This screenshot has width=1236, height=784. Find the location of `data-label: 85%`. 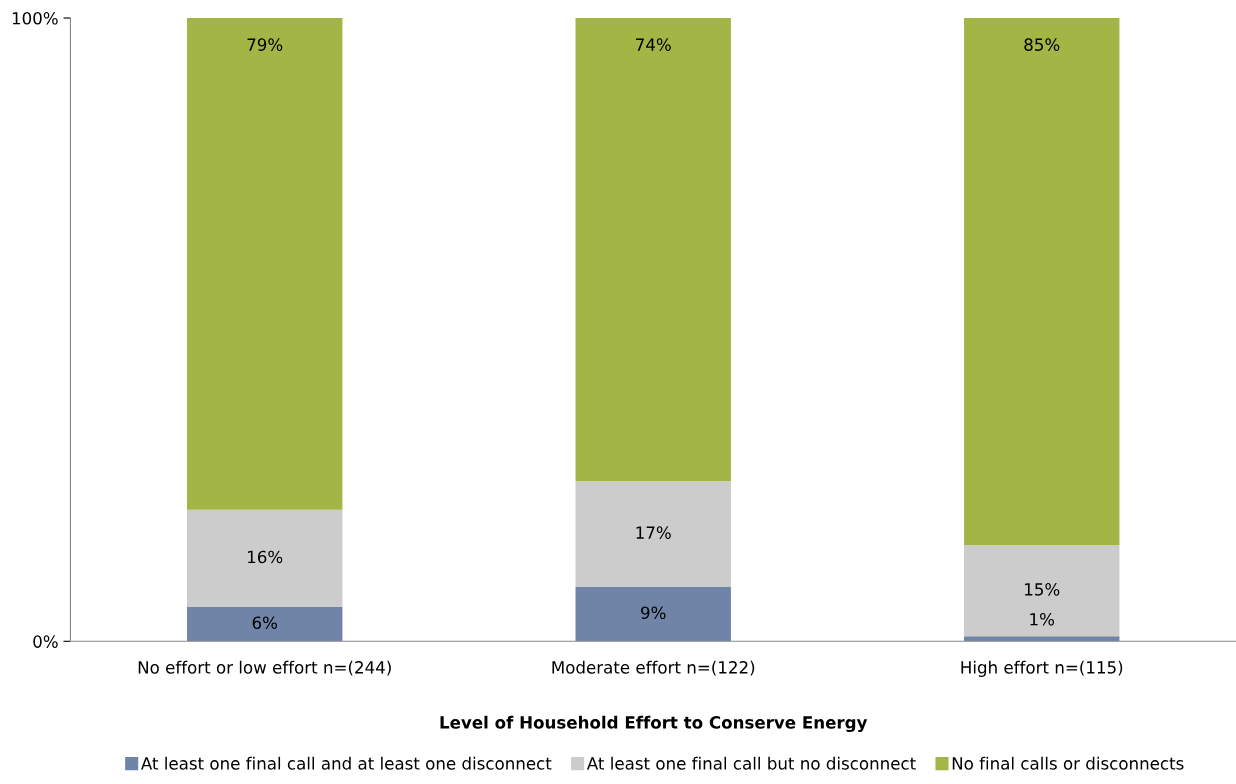

data-label: 85% is located at coordinates (1042, 44).